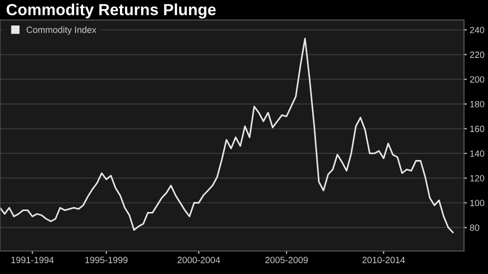  I want to click on y-tick-label: 160, so click(477, 129).